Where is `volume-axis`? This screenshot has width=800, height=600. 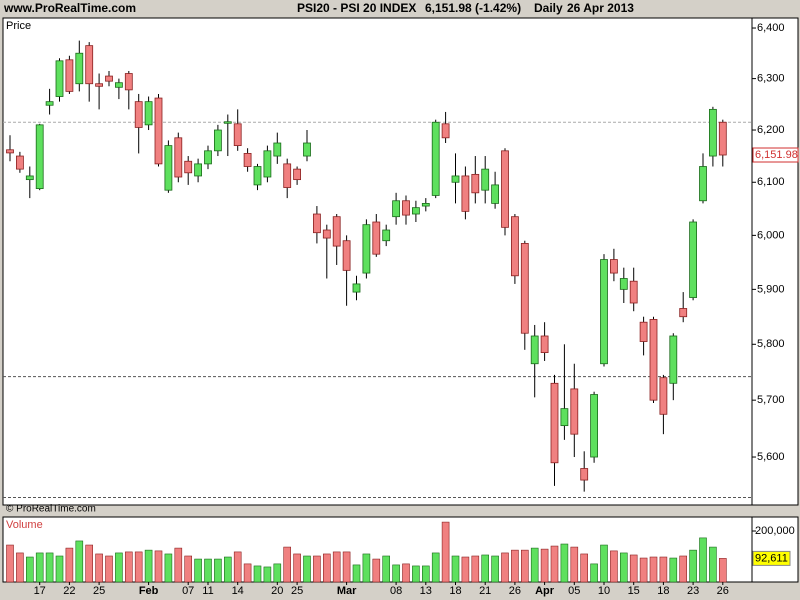 volume-axis is located at coordinates (775, 549).